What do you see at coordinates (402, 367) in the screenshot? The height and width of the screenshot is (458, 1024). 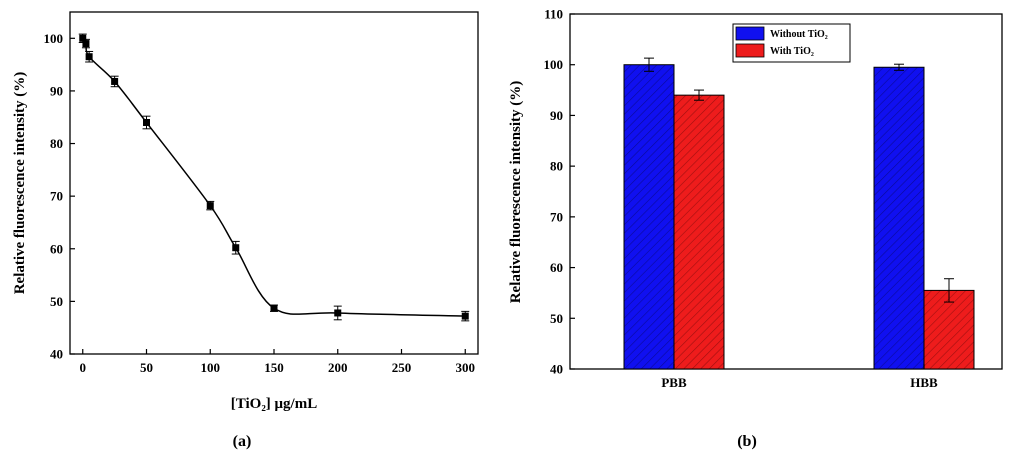 I see `x-tick-label: 250` at bounding box center [402, 367].